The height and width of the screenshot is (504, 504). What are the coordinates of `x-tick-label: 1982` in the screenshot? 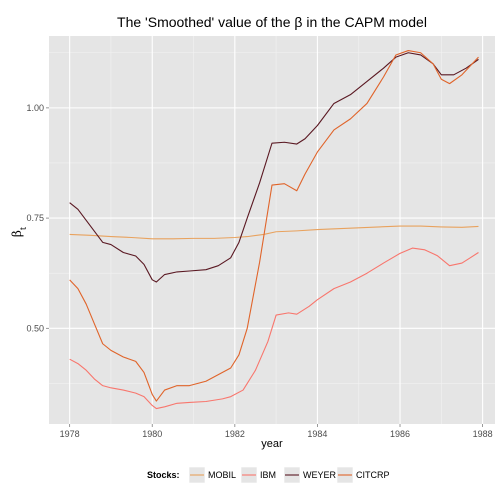 It's located at (235, 434).